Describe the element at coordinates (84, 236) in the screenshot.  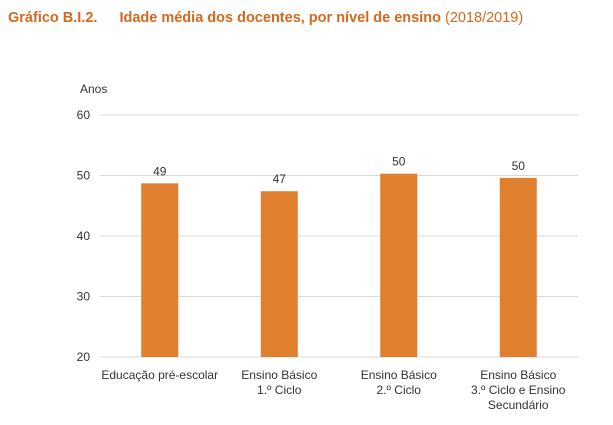
I see `y-tick-label: 40` at that location.